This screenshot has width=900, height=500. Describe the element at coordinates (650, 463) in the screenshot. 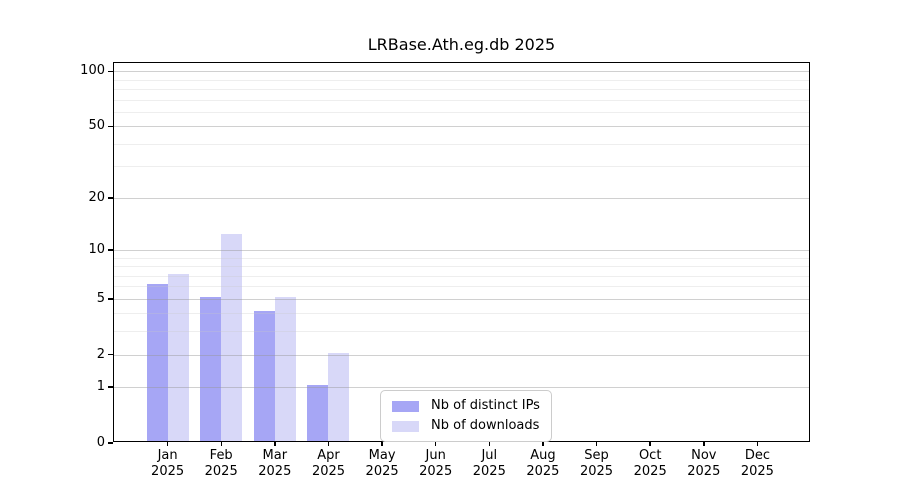

I see `x-tick-label-oct: Oct 2025` at that location.